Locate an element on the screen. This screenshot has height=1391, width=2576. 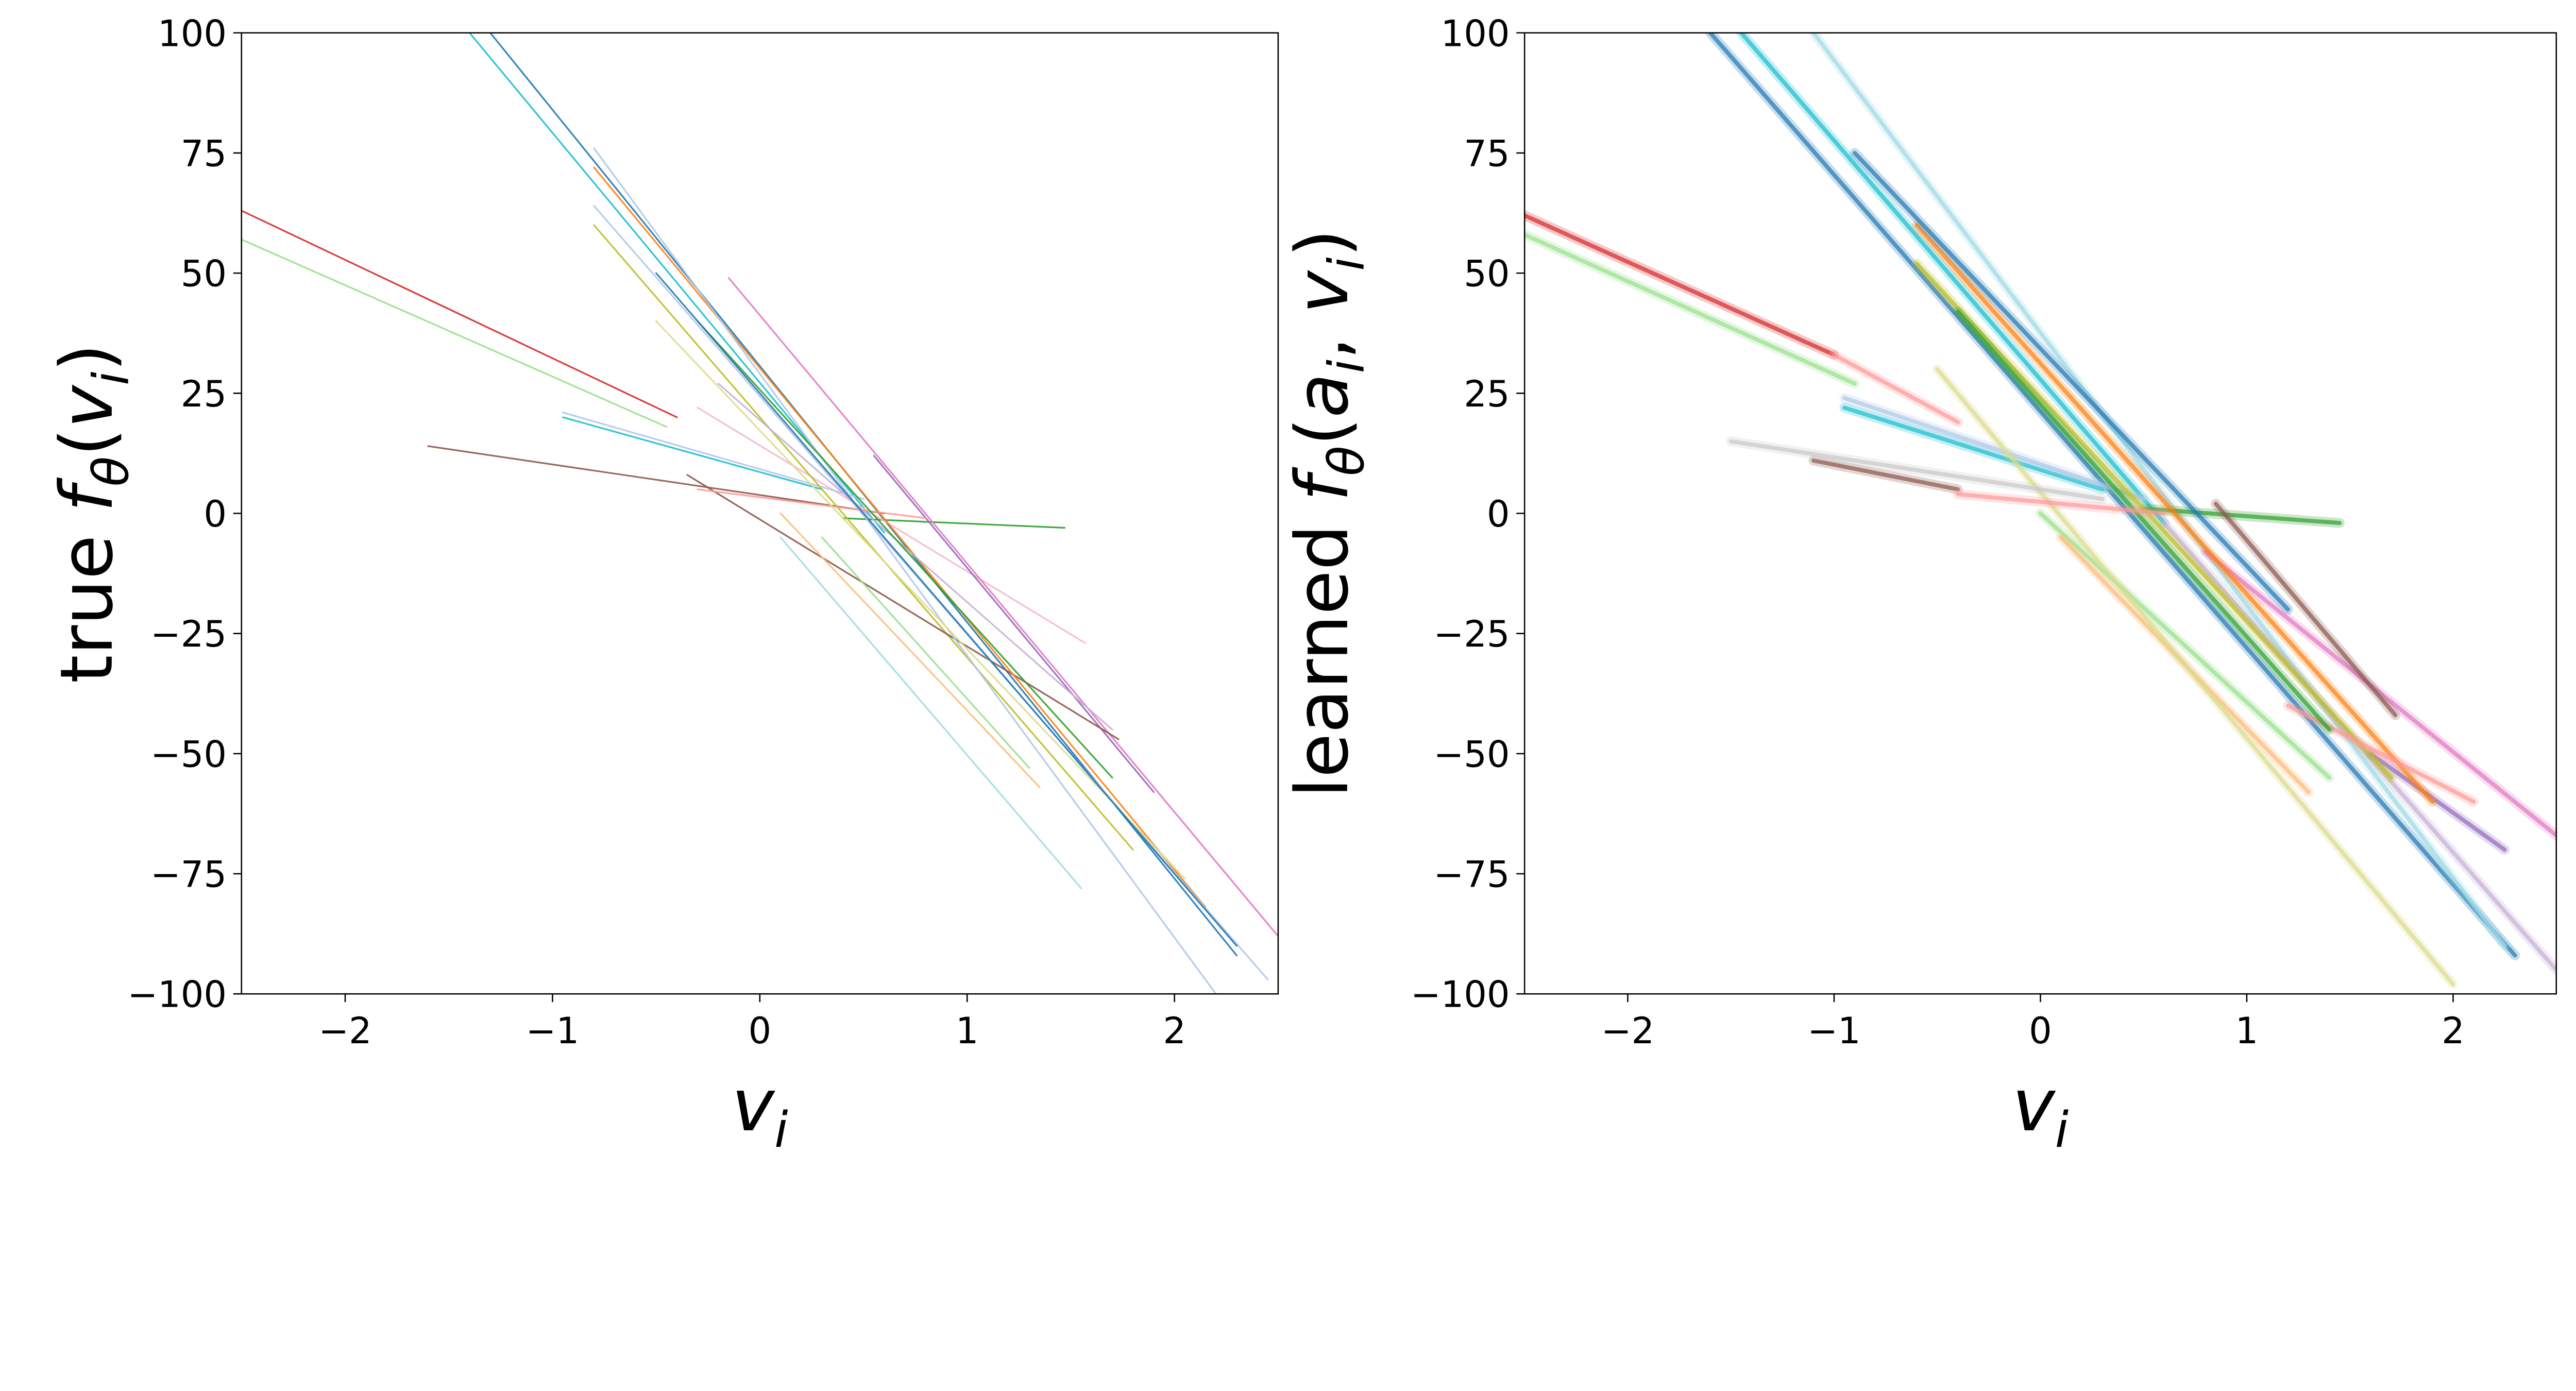
y-label-part: , is located at coordinates (1323, 337).